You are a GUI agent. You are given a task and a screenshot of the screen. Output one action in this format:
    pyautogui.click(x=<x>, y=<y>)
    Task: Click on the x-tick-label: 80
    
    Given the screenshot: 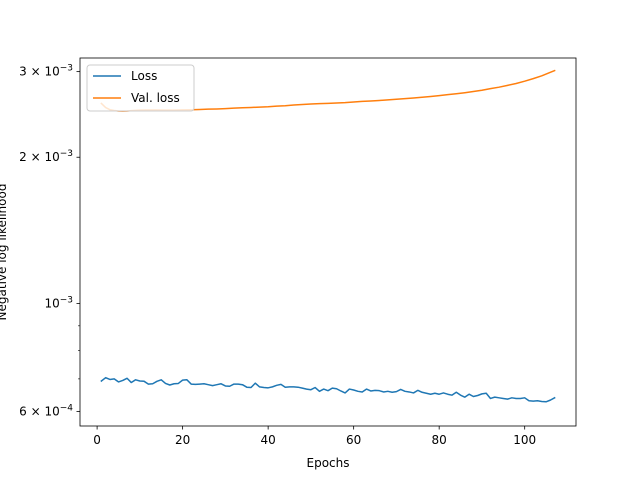 What is the action you would take?
    pyautogui.click(x=439, y=440)
    